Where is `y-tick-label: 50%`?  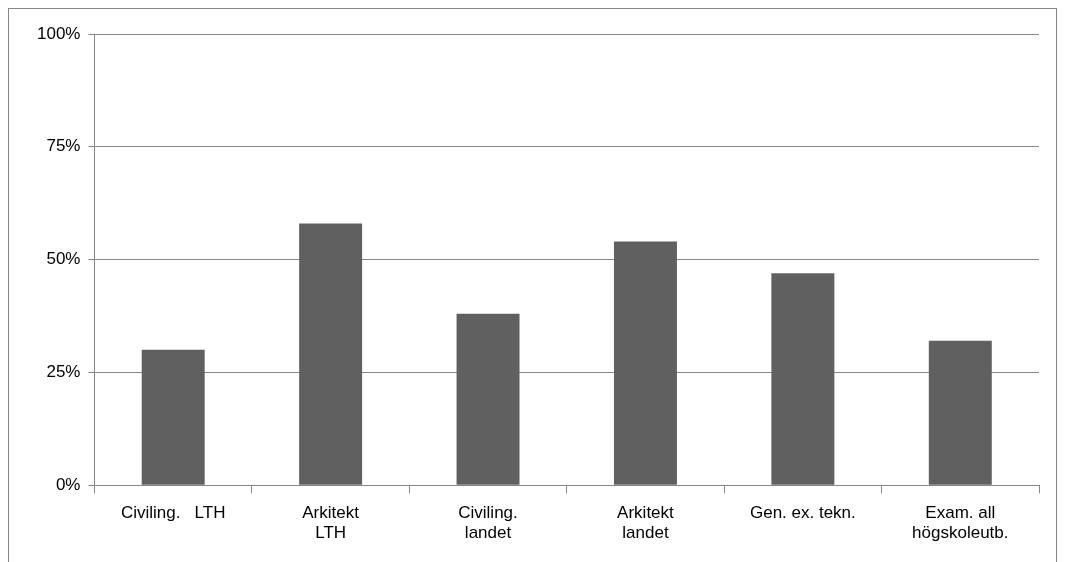
y-tick-label: 50% is located at coordinates (63, 259).